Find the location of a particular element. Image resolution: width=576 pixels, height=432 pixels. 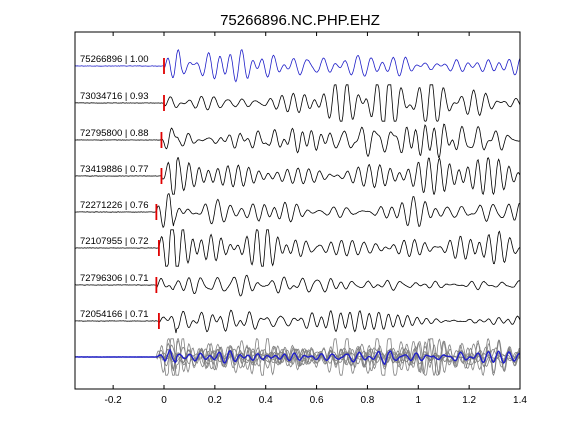

stack-overlay is located at coordinates (297, 357).